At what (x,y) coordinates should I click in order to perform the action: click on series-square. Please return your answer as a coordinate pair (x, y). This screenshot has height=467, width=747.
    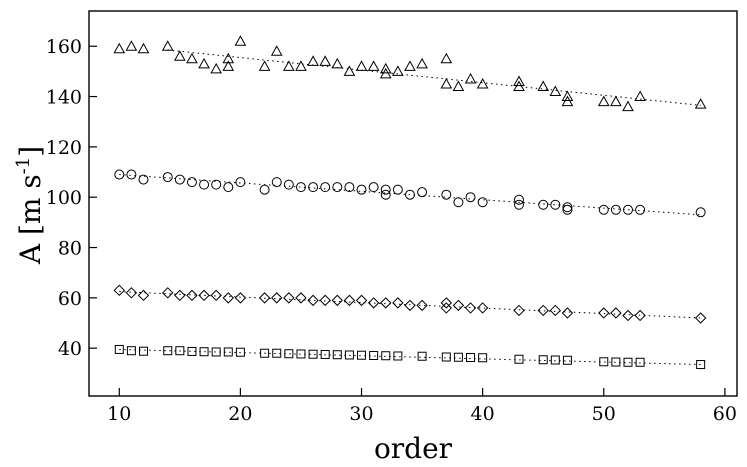
    Looking at the image, I should click on (410, 357).